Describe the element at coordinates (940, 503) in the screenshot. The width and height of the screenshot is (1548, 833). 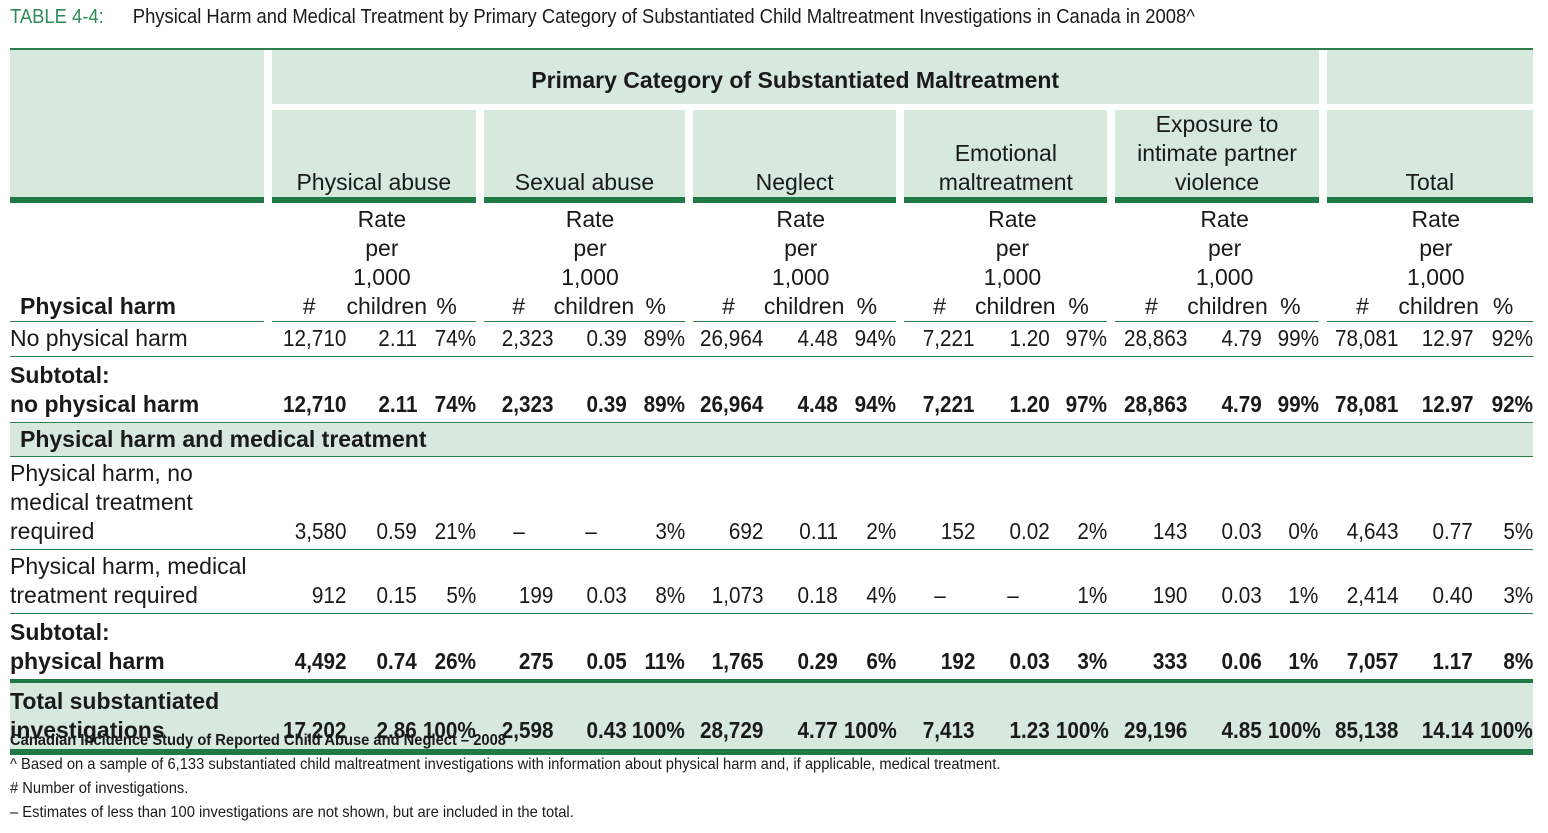
I see `count-cell: 152` at that location.